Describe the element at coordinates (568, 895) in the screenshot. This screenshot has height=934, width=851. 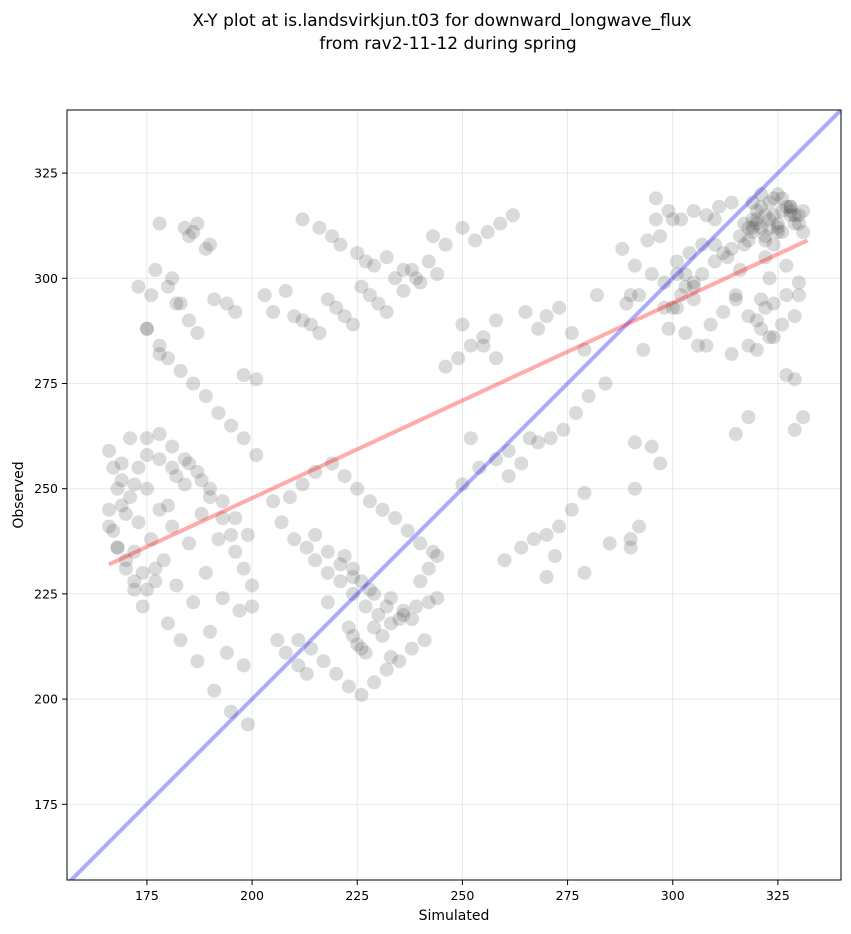
I see `x-tick-label: 275` at that location.